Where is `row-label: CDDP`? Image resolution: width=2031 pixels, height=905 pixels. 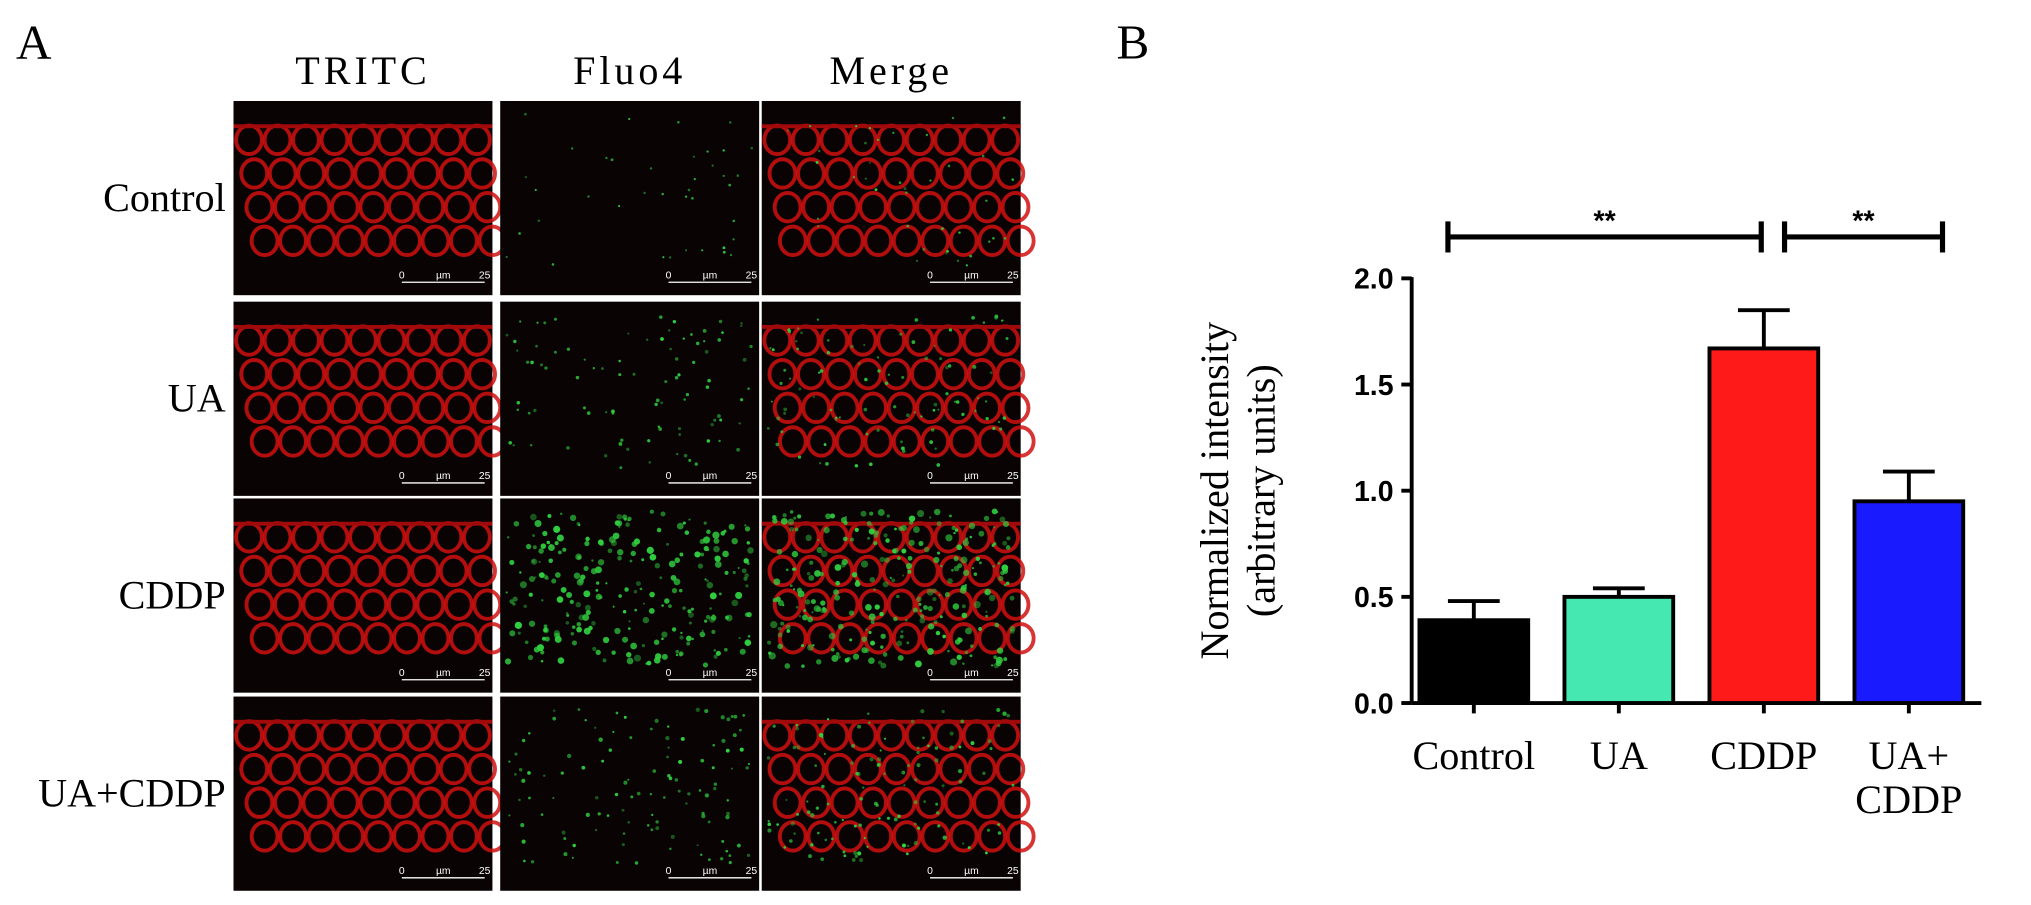
row-label: CDDP is located at coordinates (172, 595).